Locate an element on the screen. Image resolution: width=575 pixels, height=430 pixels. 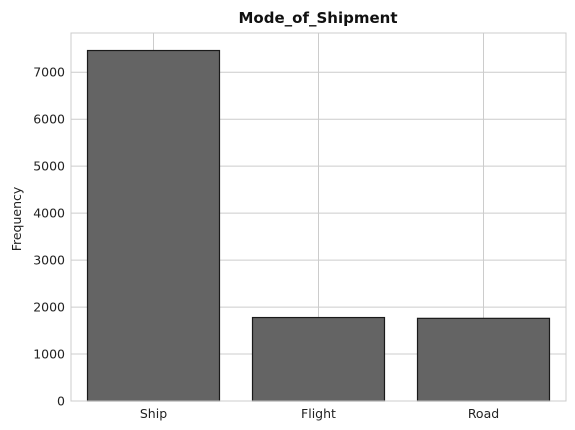
bar-road is located at coordinates (484, 359).